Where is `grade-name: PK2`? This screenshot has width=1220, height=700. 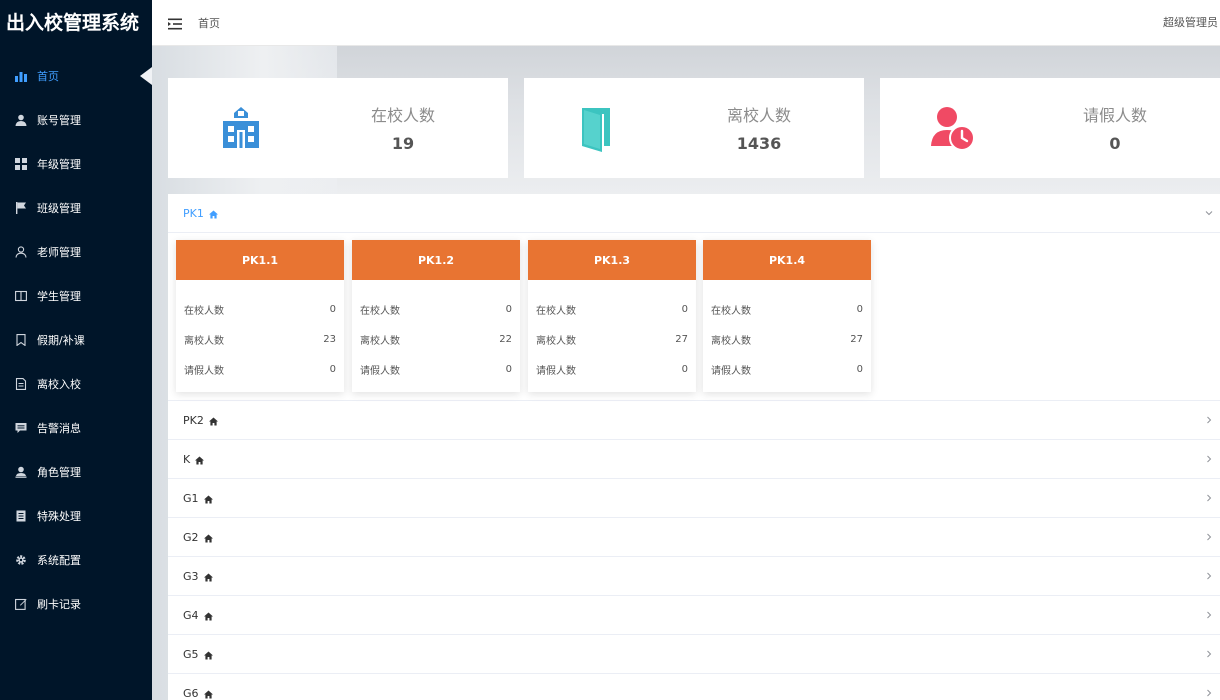 grade-name: PK2 is located at coordinates (193, 420).